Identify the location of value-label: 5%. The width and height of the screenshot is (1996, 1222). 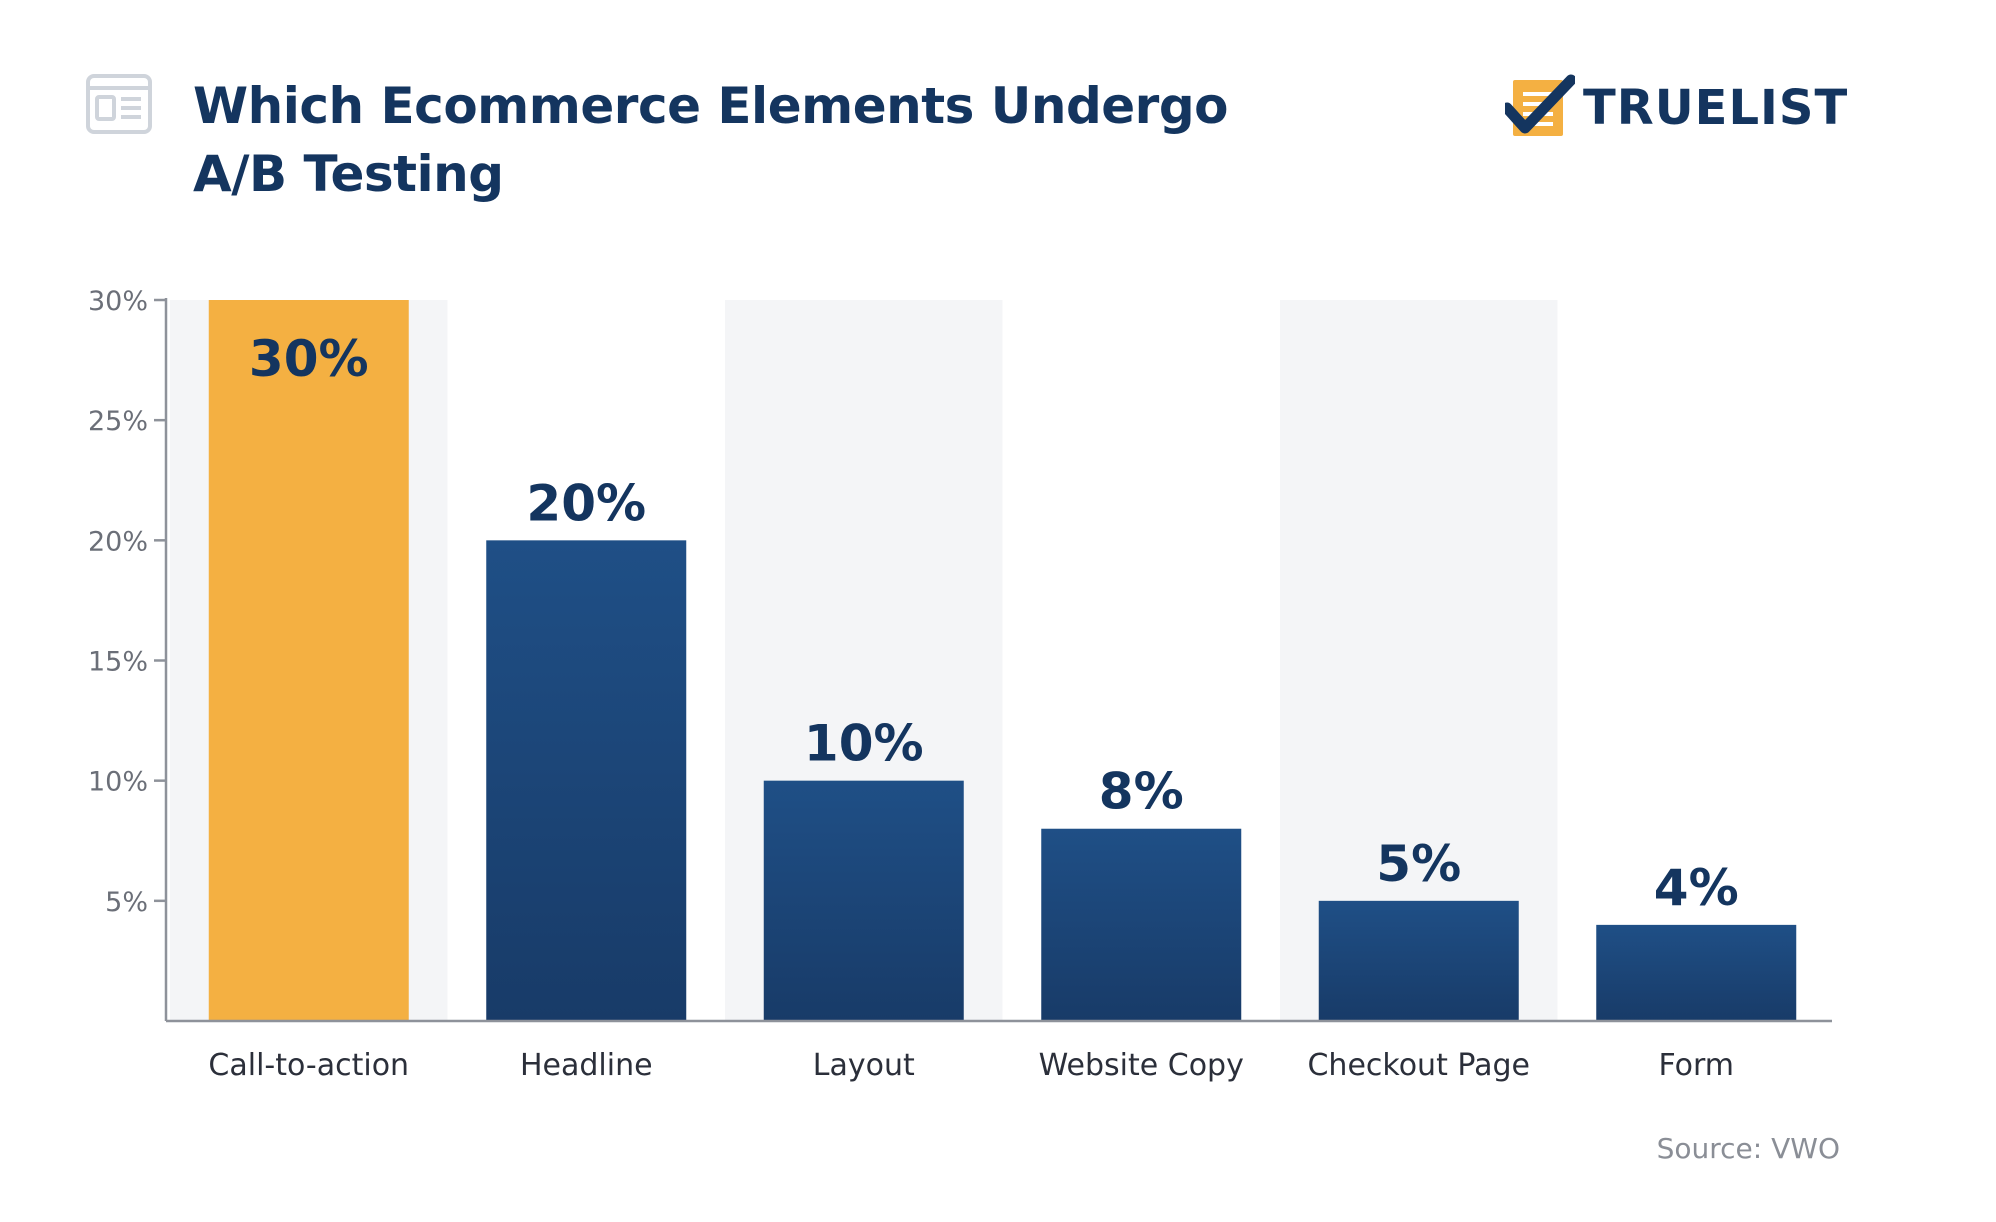
(1418, 864).